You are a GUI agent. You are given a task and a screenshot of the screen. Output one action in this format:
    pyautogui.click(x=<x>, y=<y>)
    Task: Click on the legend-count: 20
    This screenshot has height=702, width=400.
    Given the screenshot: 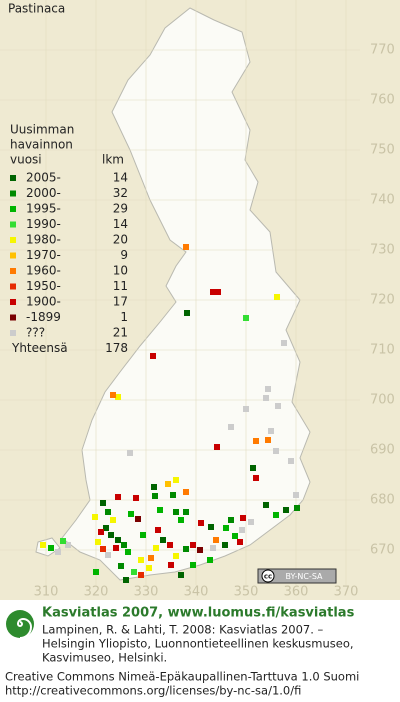 What is the action you would take?
    pyautogui.click(x=120, y=240)
    